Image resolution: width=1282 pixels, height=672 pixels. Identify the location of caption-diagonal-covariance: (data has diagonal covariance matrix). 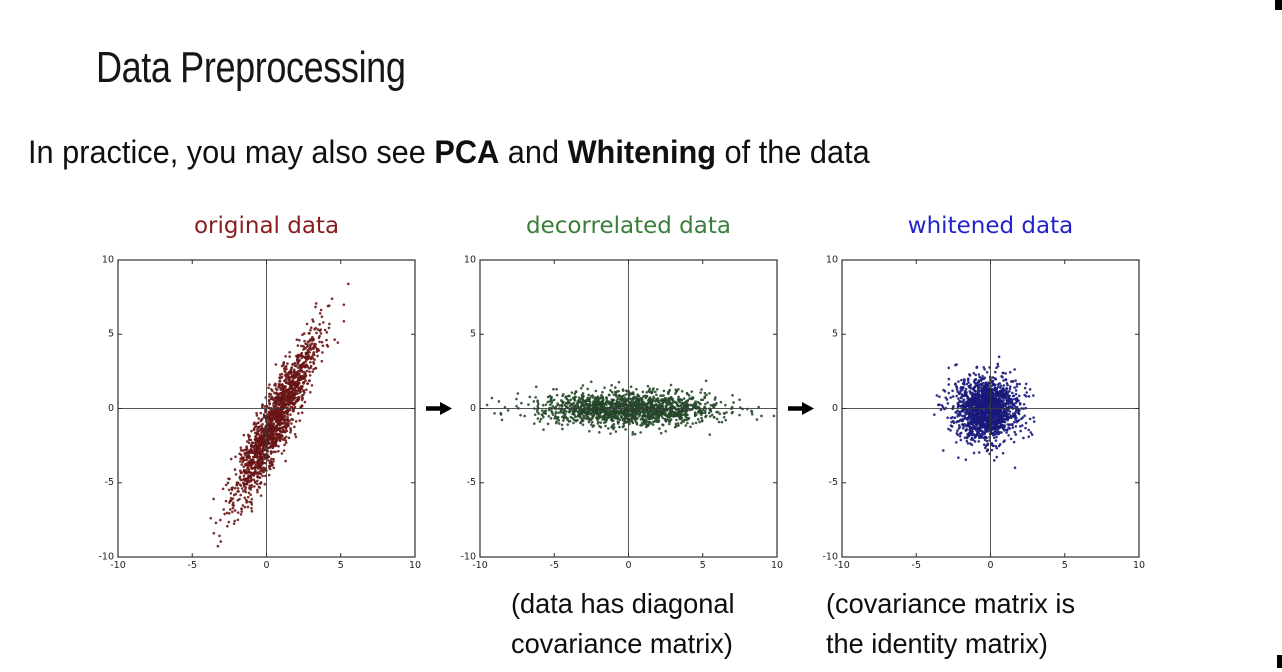
(622, 624).